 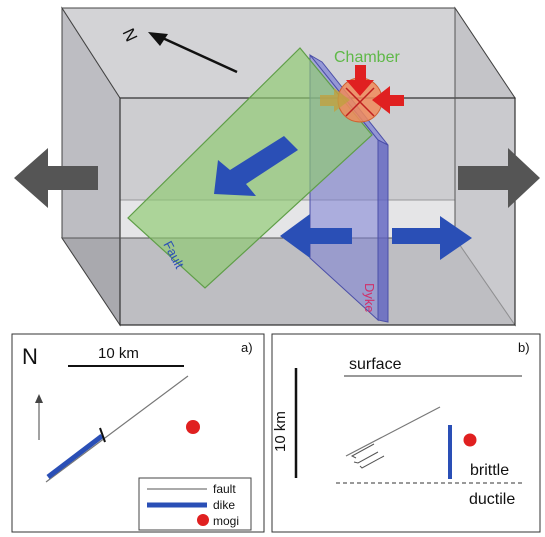 I want to click on panel-a-tag: a), so click(x=247, y=347).